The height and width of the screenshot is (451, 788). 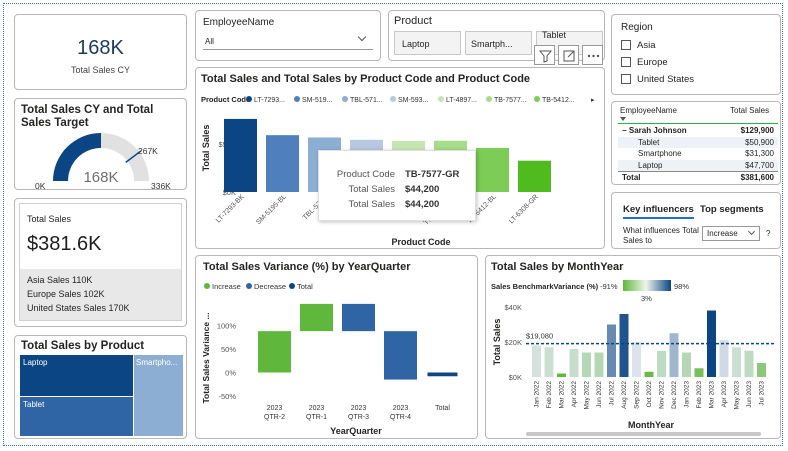 What do you see at coordinates (750, 110) in the screenshot?
I see `table-header-total-sales: Total Sales` at bounding box center [750, 110].